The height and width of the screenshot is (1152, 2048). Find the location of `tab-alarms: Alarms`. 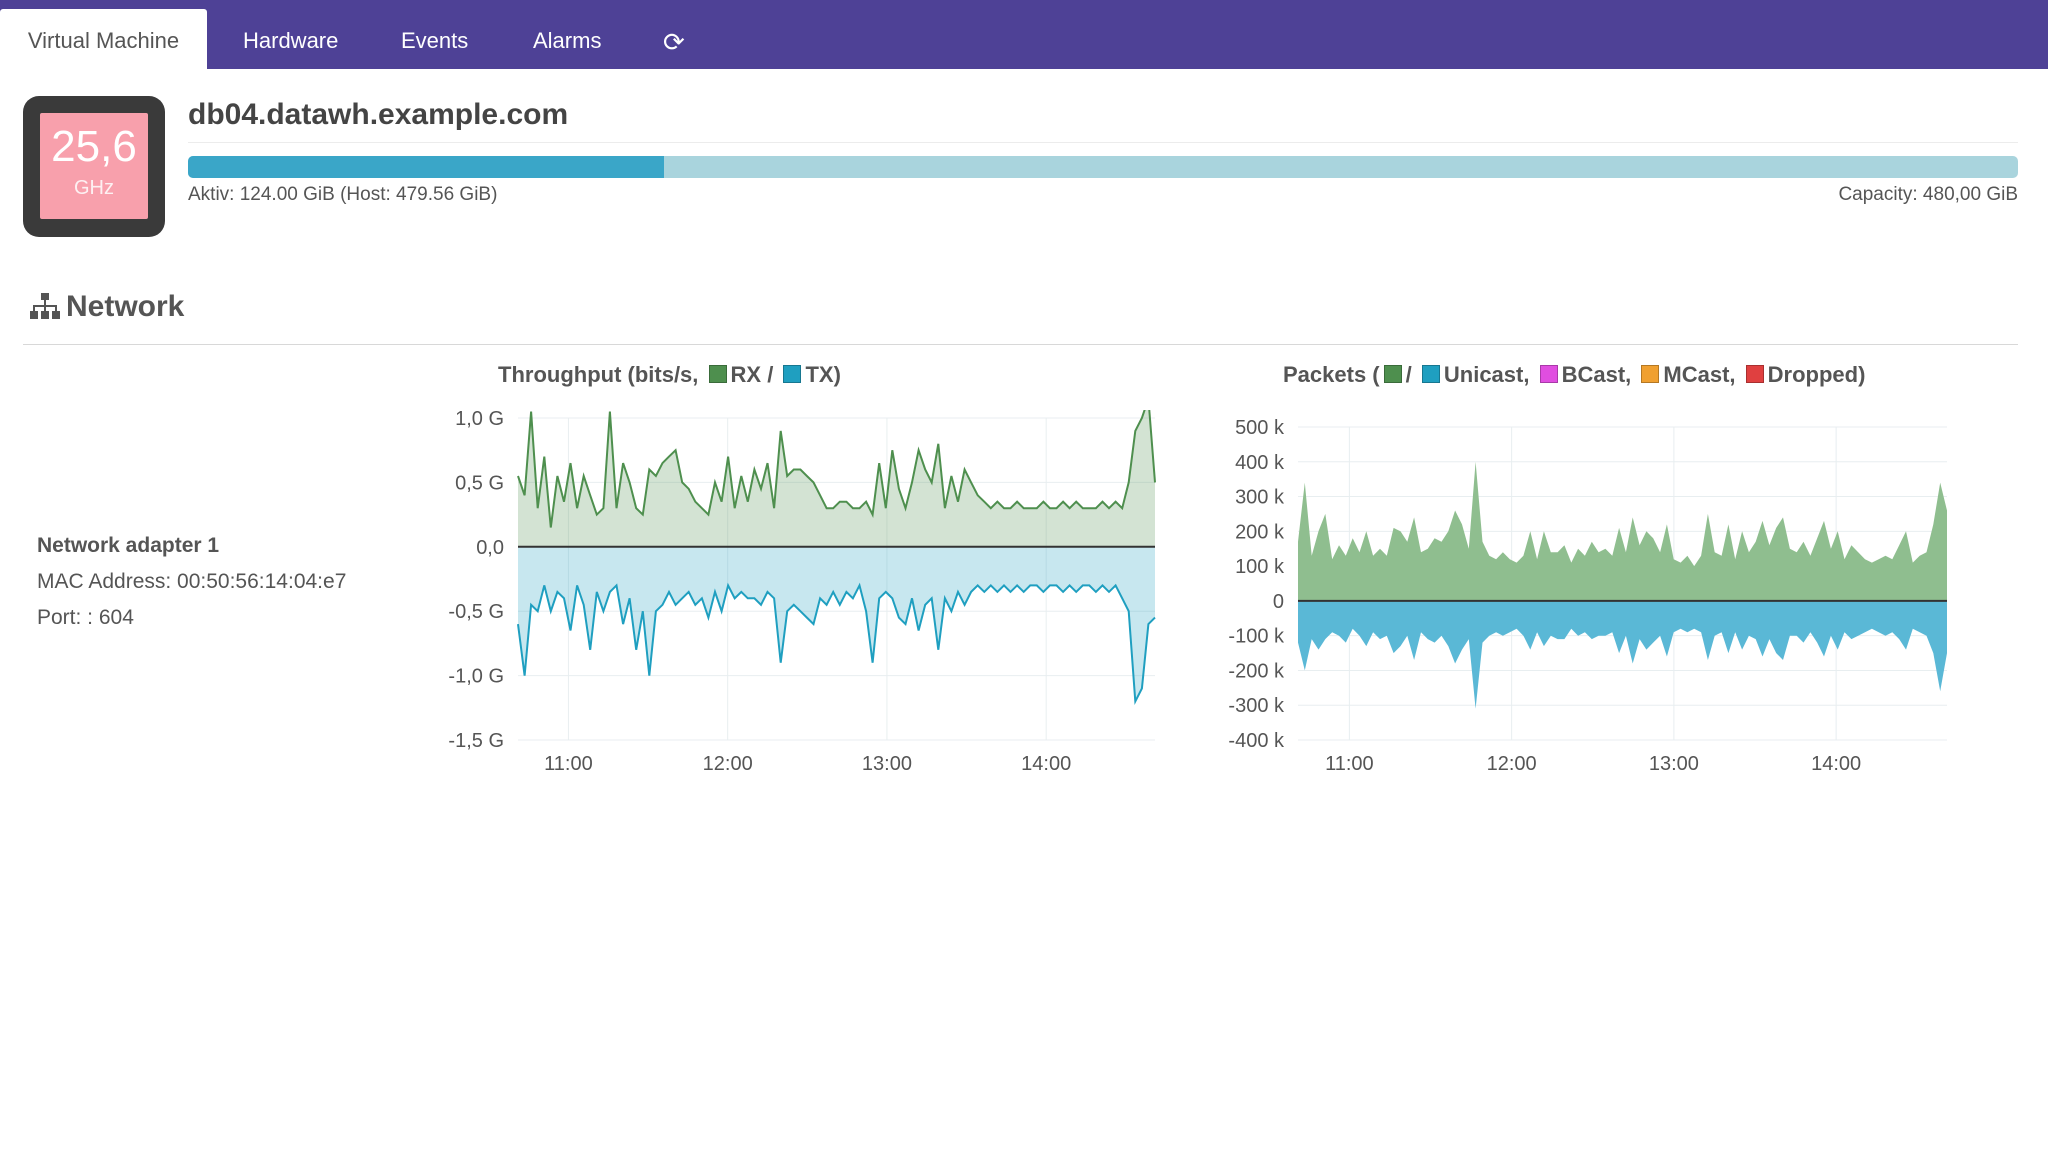

tab-alarms: Alarms is located at coordinates (567, 40).